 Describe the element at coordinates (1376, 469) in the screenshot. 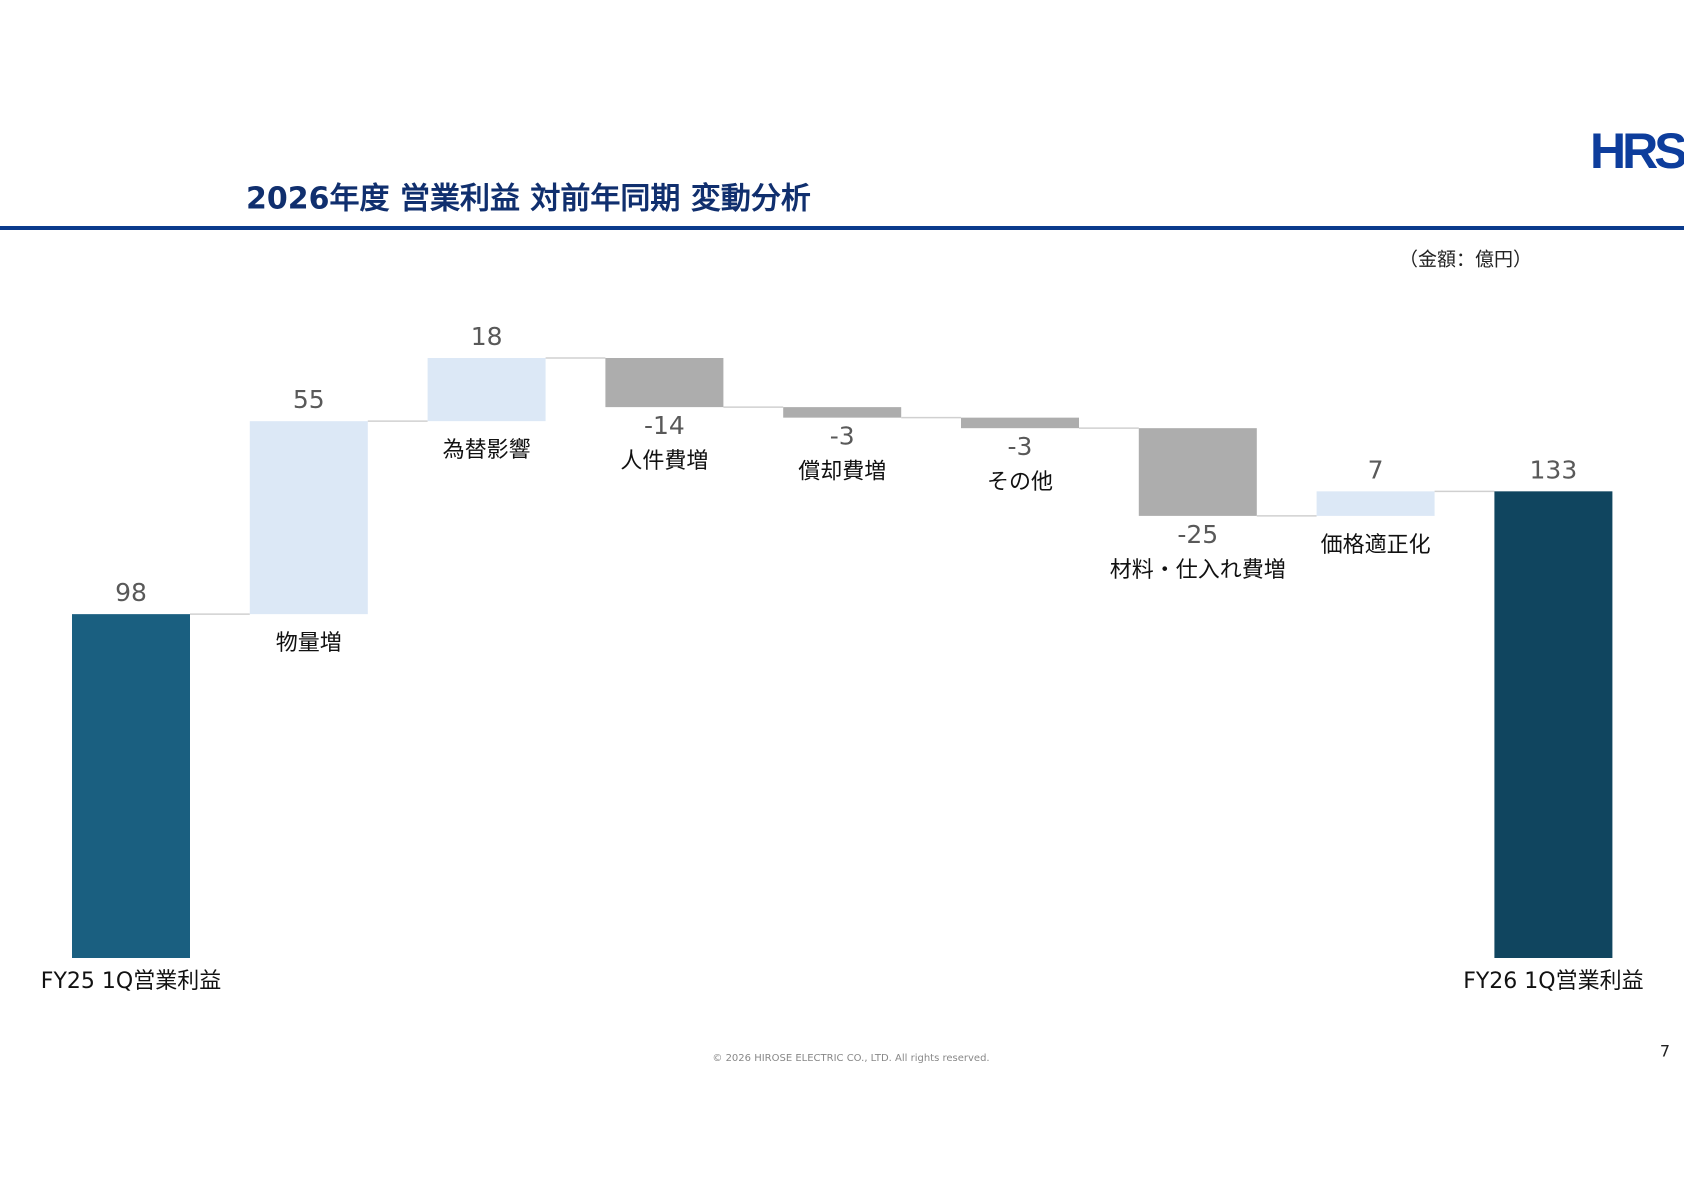

I see `value-label: 7` at that location.